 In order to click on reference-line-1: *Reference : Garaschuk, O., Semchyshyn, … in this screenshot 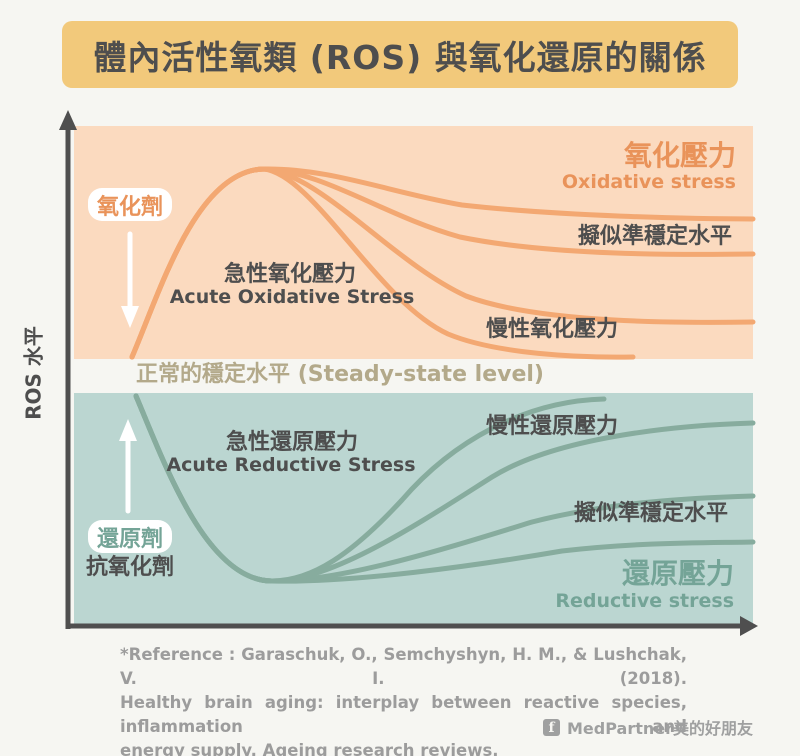, I will do `click(403, 666)`.